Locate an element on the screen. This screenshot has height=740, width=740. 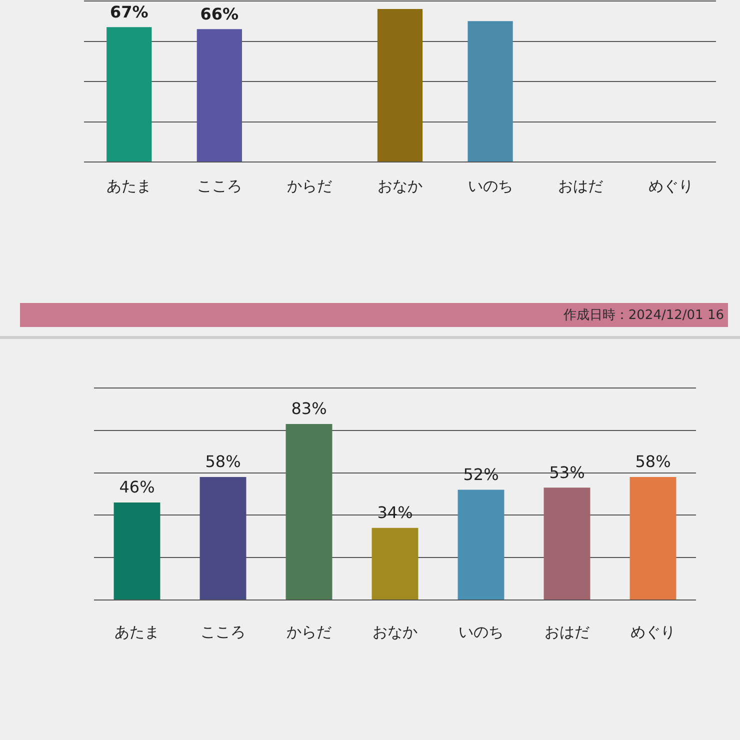
data-label: 46% is located at coordinates (137, 487).